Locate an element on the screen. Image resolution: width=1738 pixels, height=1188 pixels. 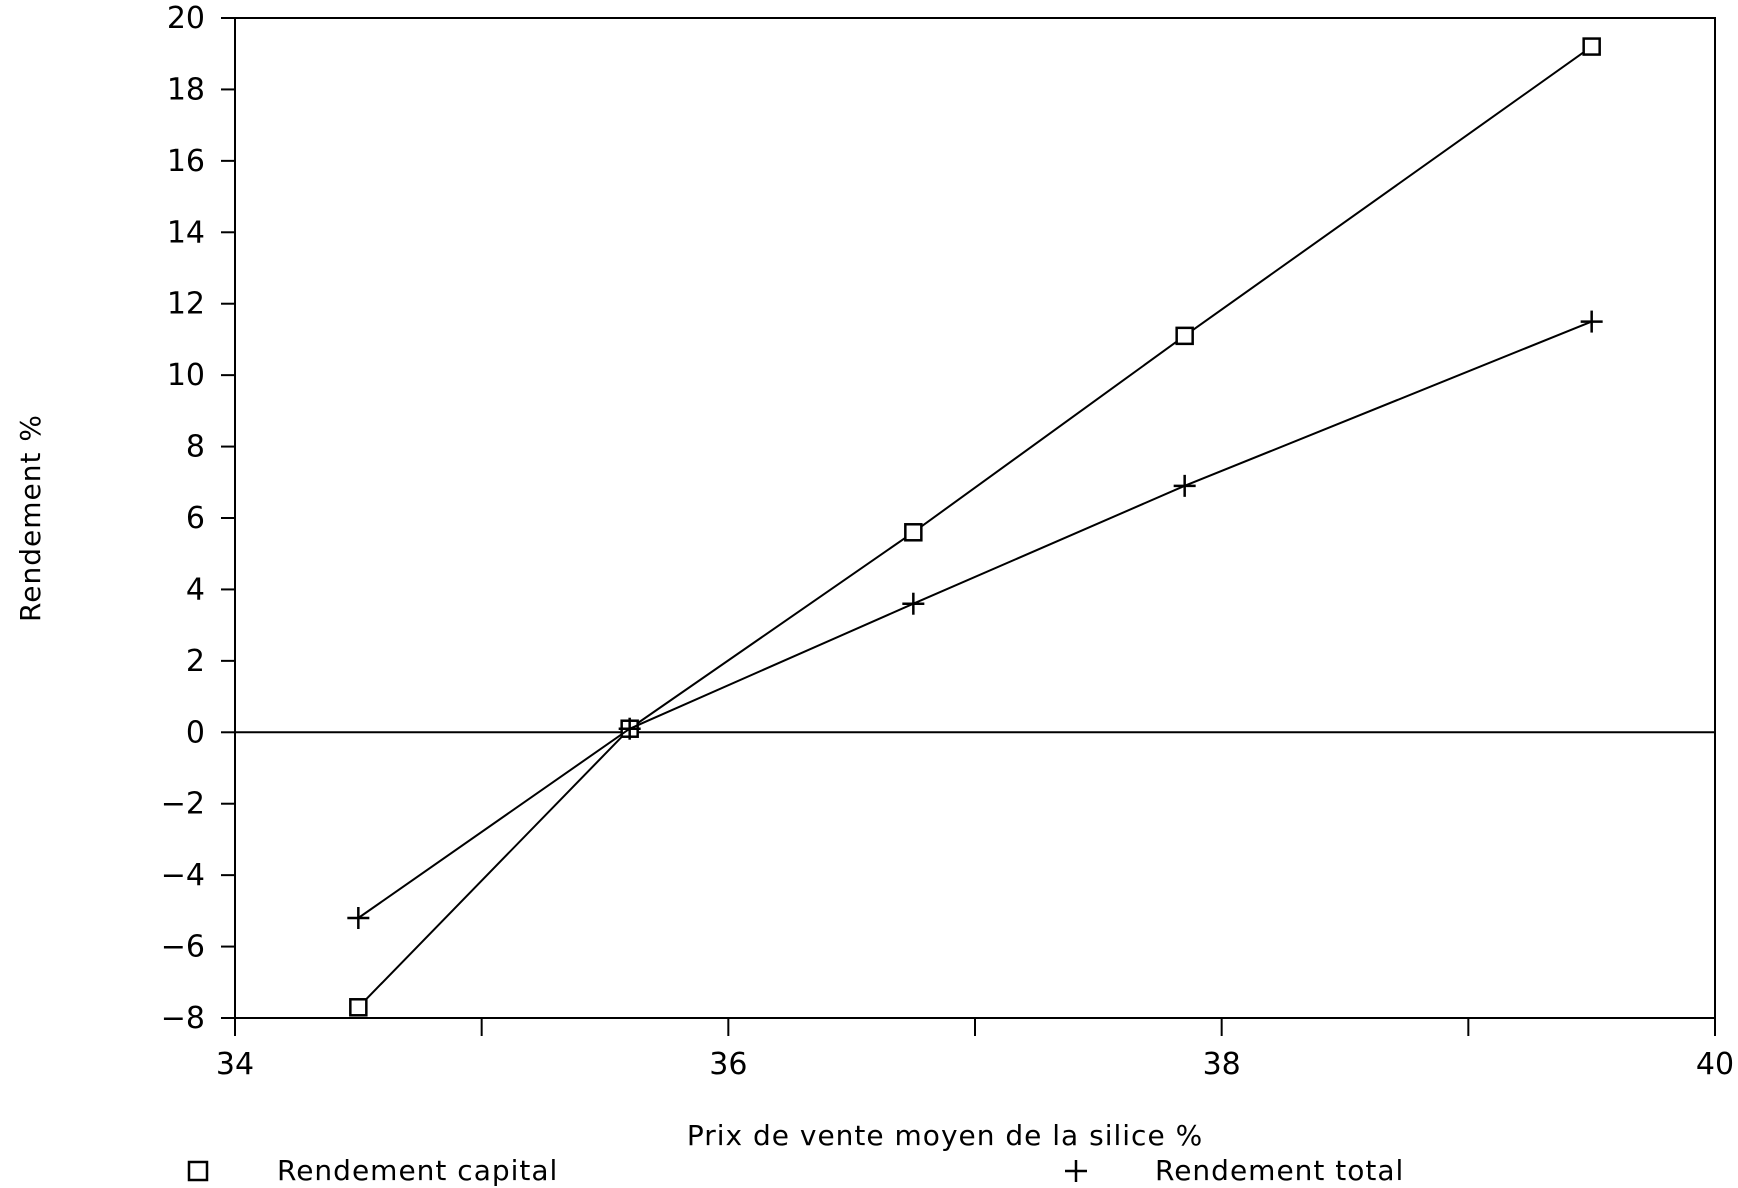
legend-label-capital: Rendement capital is located at coordinates (417, 1170).